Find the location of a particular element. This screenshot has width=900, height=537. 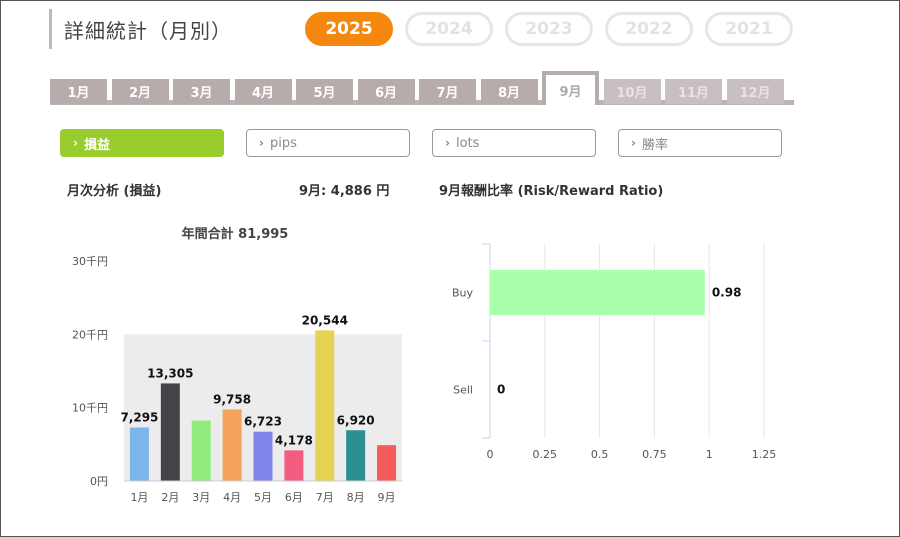

x-tick-label: 1月 is located at coordinates (139, 497).